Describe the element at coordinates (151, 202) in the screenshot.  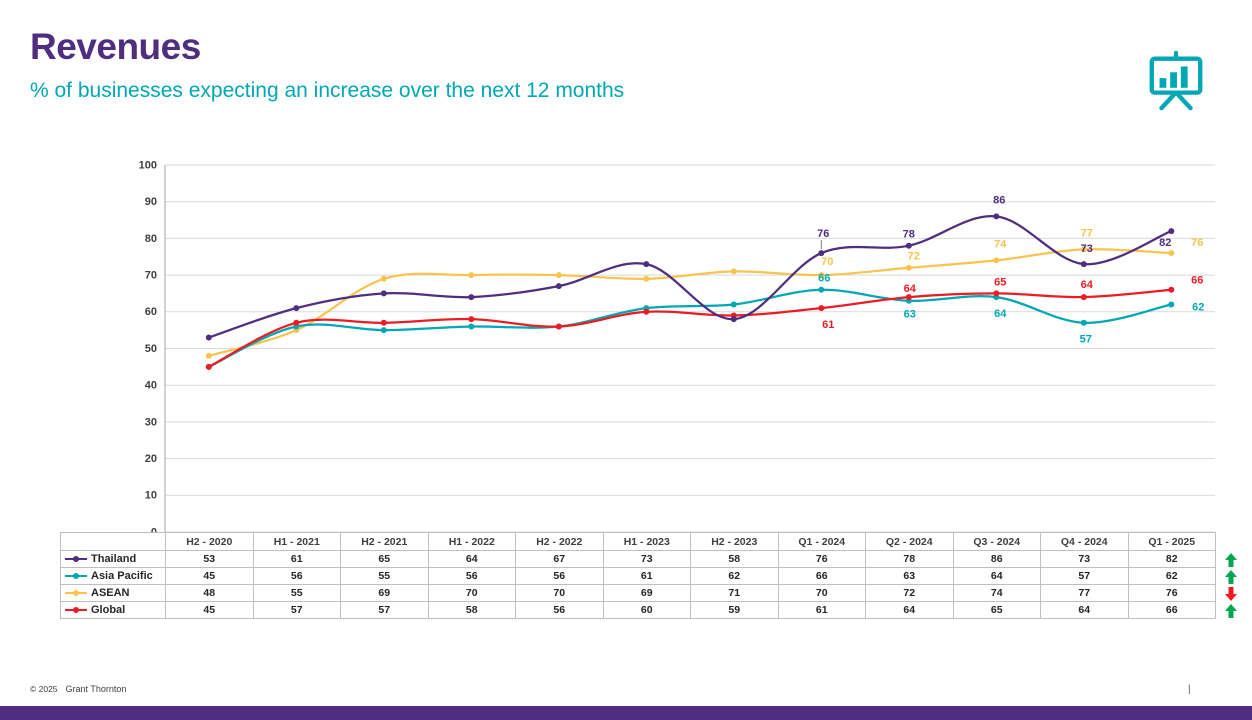
I see `y-tick-label: 90` at that location.